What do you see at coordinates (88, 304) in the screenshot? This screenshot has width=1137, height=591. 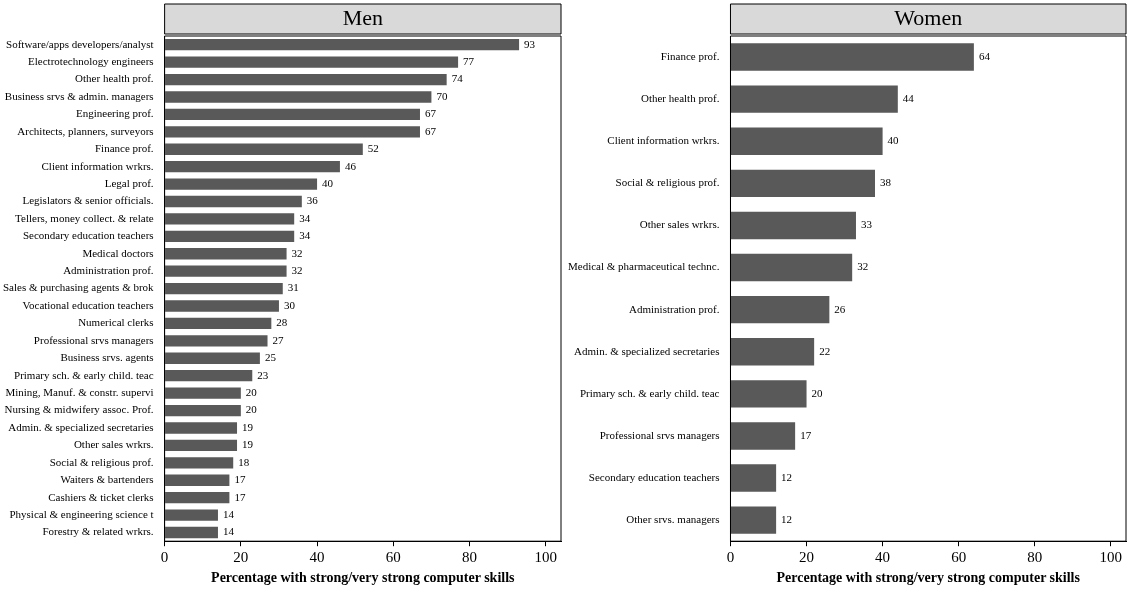 I see `y-tick-label: Vocational education teachers` at bounding box center [88, 304].